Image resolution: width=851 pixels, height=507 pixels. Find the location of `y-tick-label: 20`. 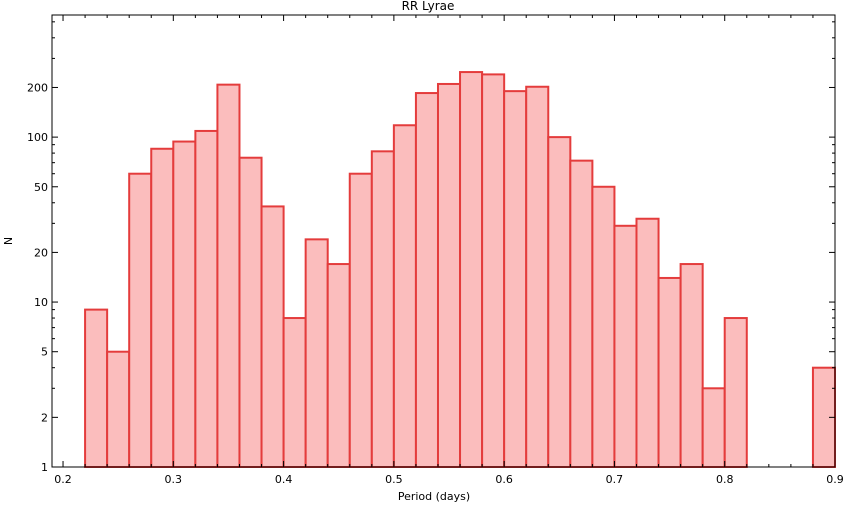

y-tick-label: 20 is located at coordinates (41, 252).